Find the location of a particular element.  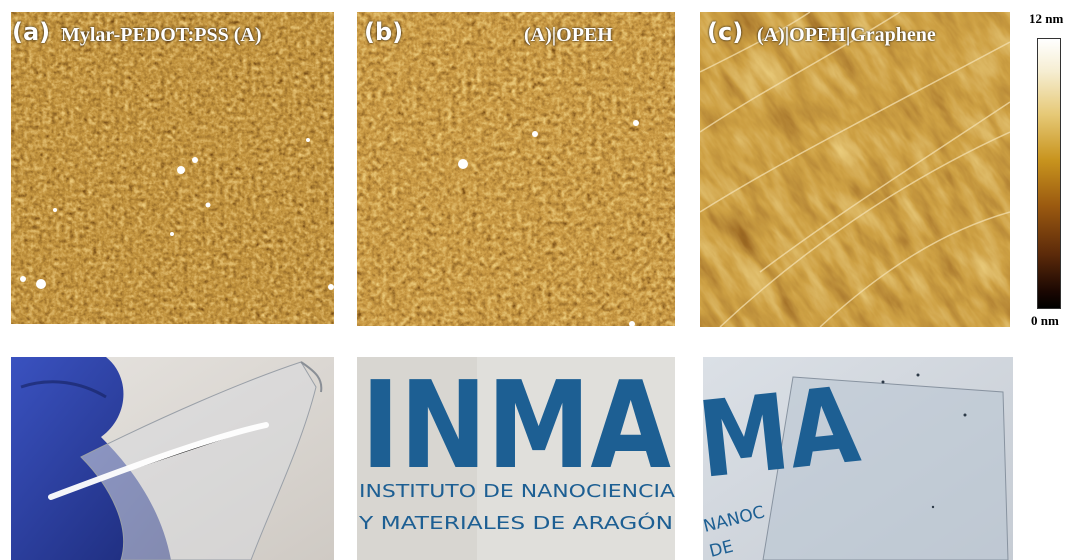

photo-graphene-film-c: MA NANOC DE is located at coordinates (858, 458).